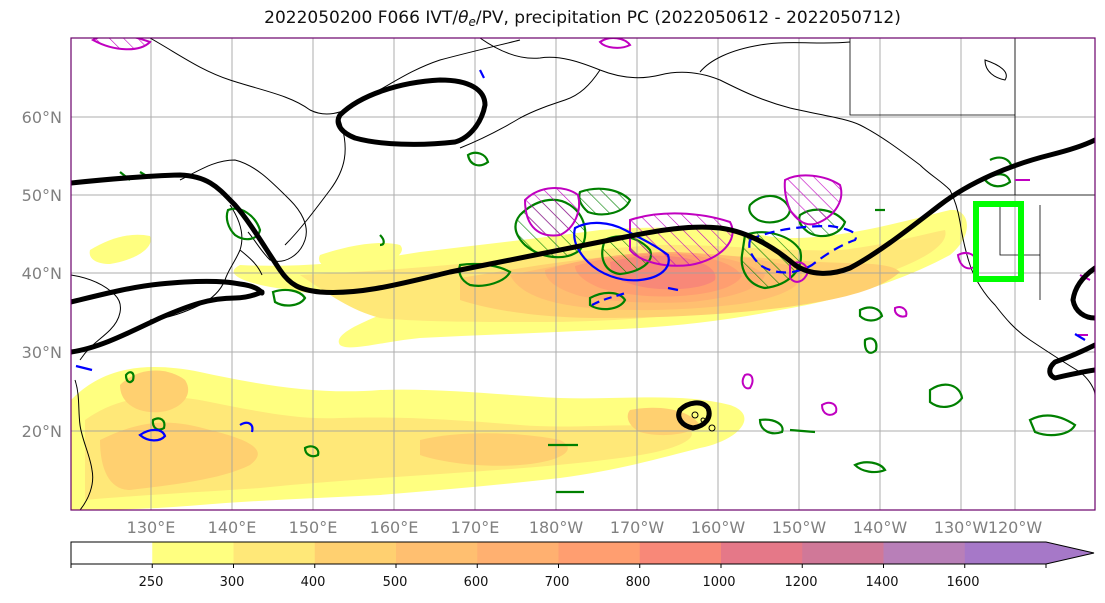 The width and height of the screenshot is (1105, 603). Describe the element at coordinates (556, 527) in the screenshot. I see `lon-label-180w: 180°W` at that location.